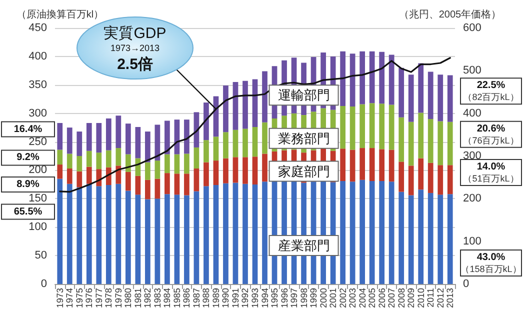  I want to click on y-tick-label: 350, so click(37, 84).